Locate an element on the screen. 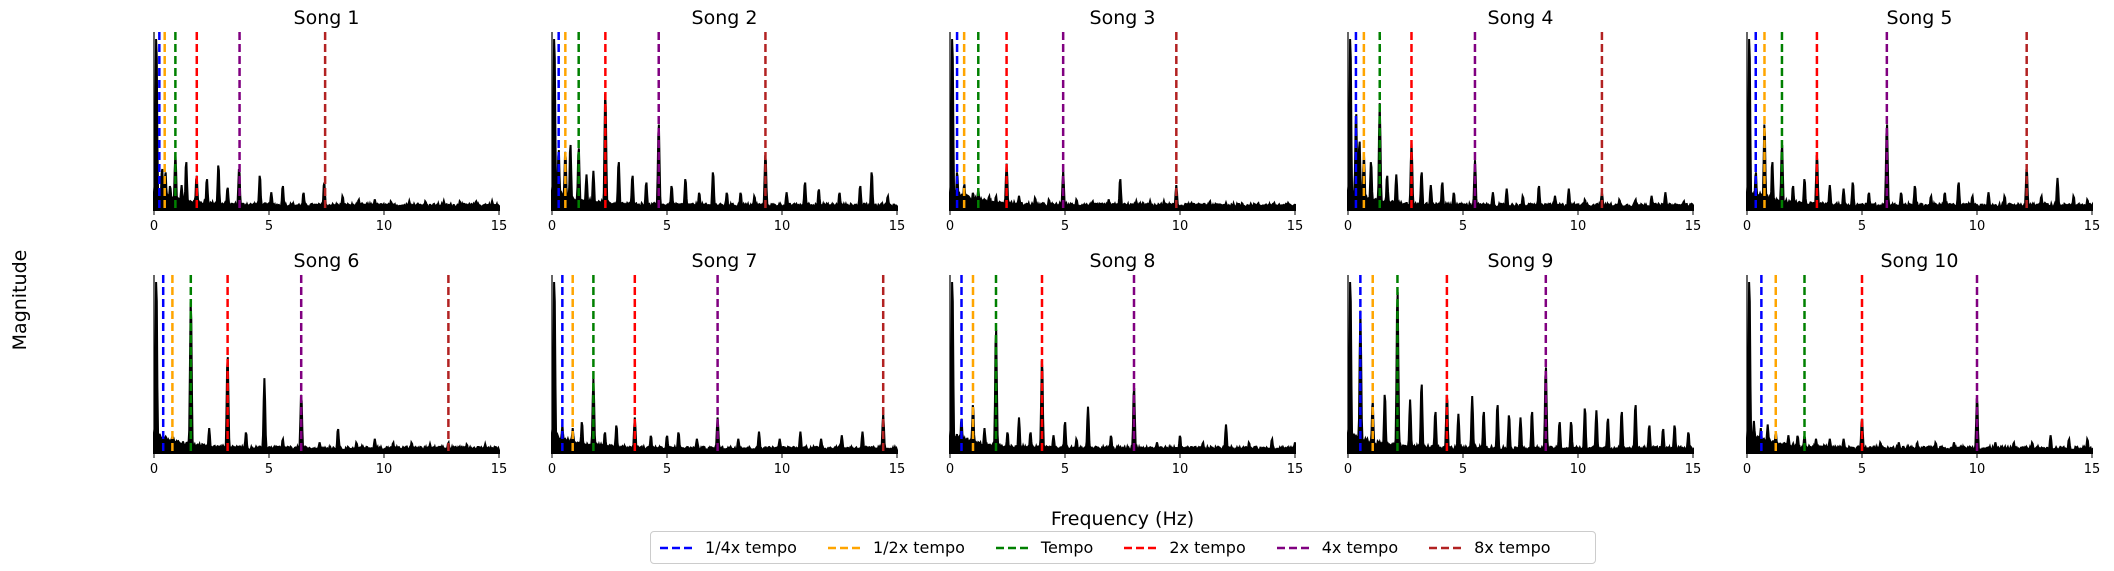  song-panel-10: Song 10 0 5 10 15 is located at coordinates (1921, 363).